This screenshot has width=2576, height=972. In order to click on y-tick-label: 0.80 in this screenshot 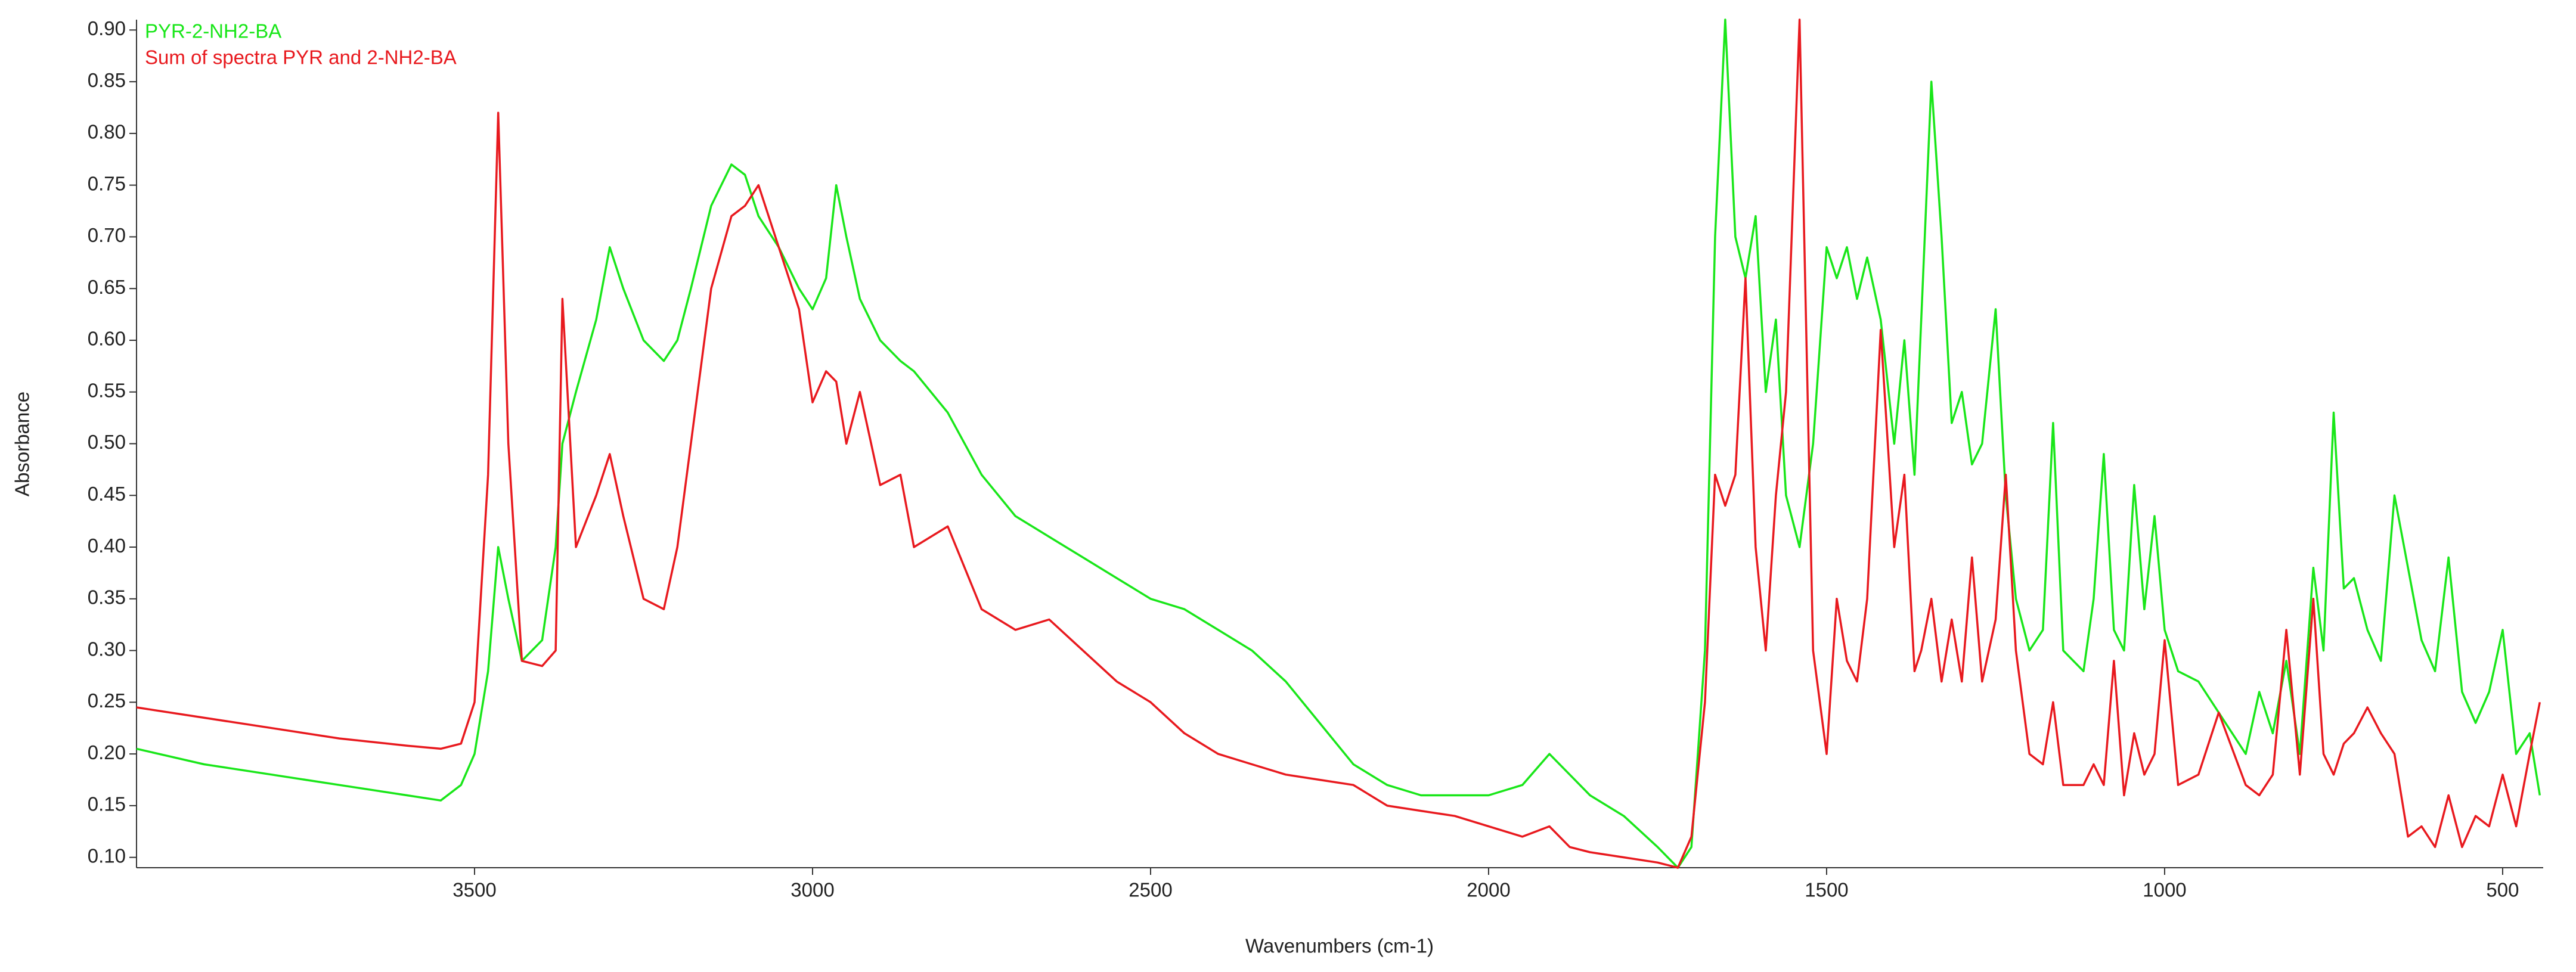, I will do `click(107, 132)`.